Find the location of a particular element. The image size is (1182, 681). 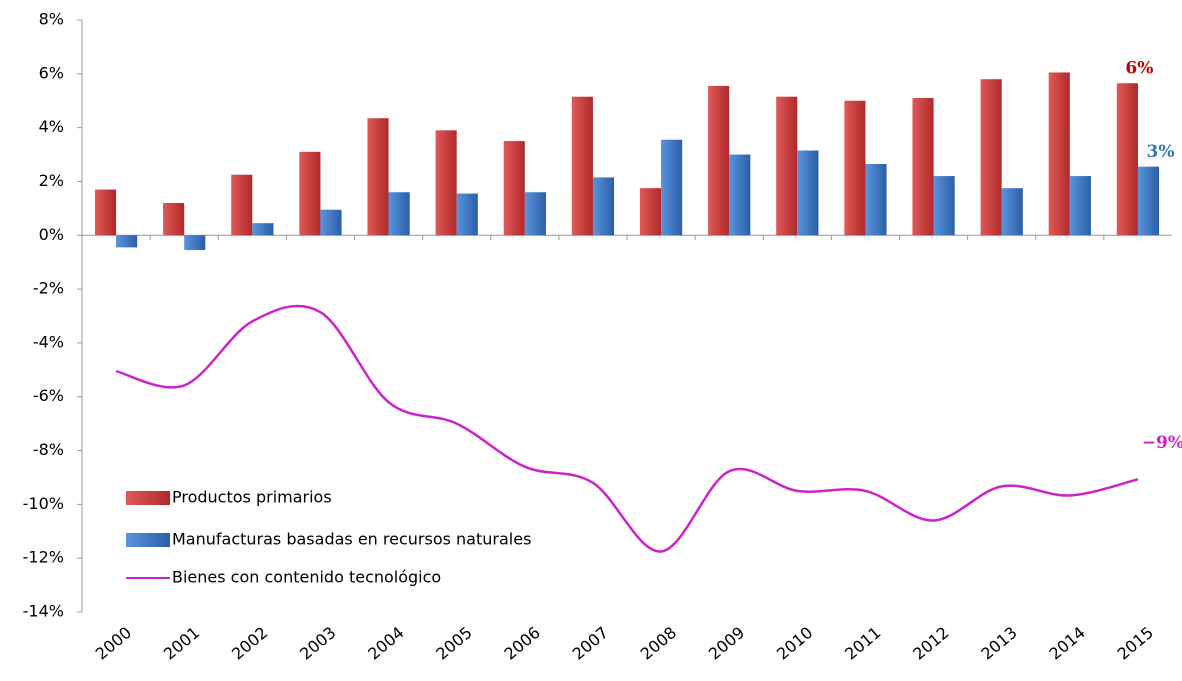

data-label: 6% is located at coordinates (1139, 69).